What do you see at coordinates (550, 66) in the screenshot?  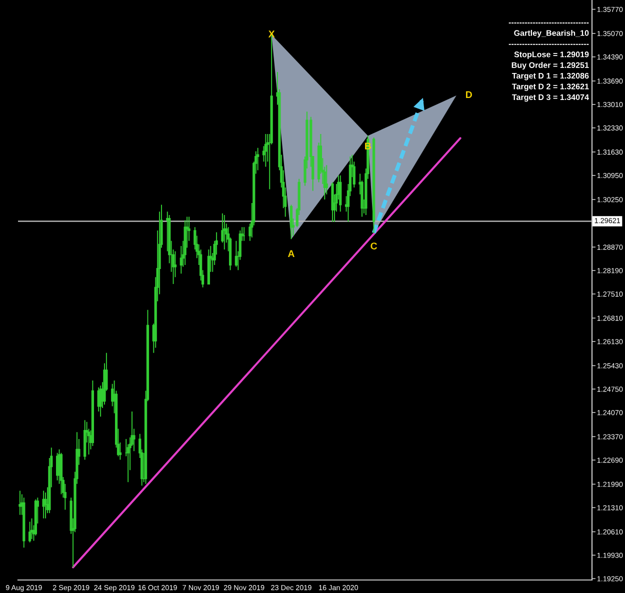 I see `annotation: Buy Order = 1.29251` at bounding box center [550, 66].